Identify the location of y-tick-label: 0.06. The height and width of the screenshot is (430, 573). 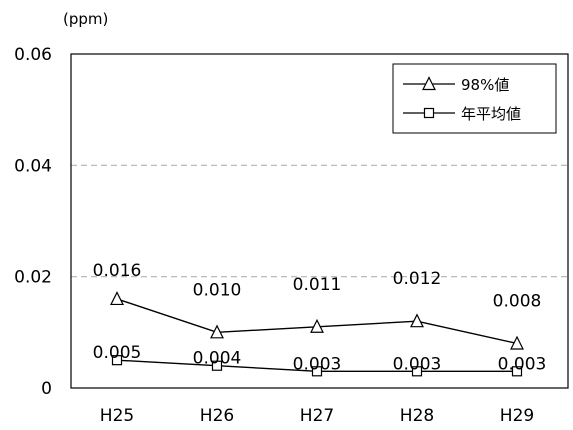
(33, 55).